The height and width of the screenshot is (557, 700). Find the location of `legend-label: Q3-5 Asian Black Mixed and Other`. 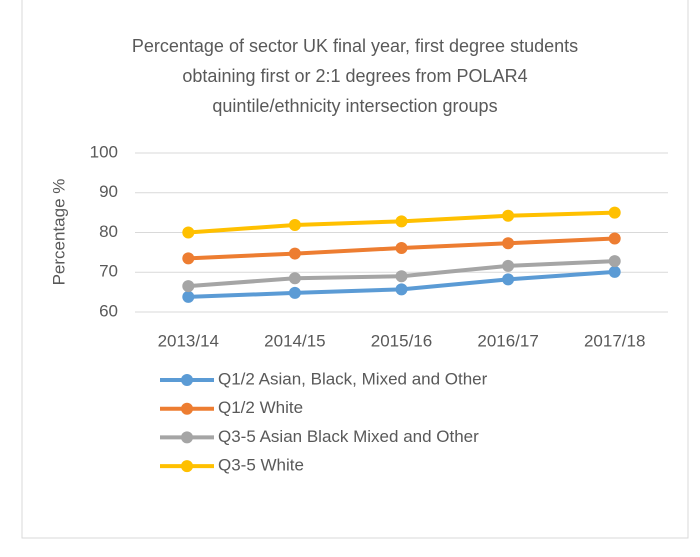

legend-label: Q3-5 Asian Black Mixed and Other is located at coordinates (348, 436).